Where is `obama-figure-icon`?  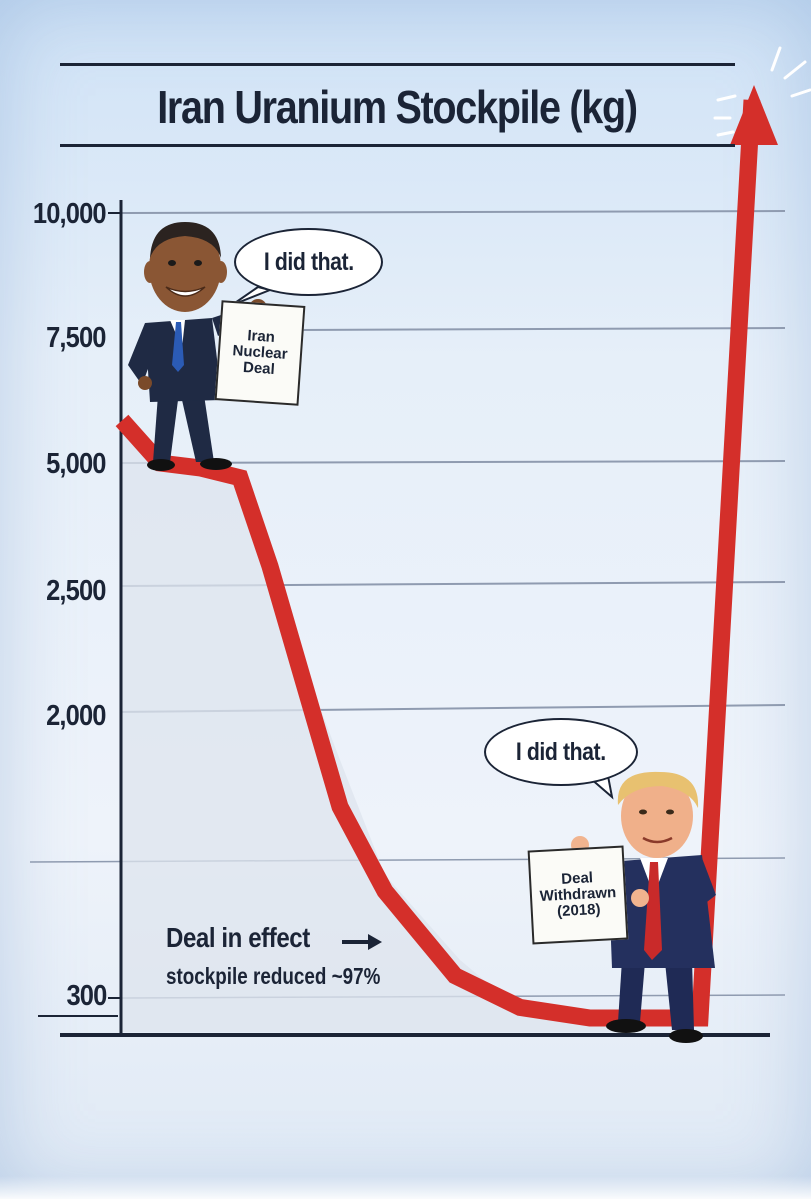
obama-figure-icon is located at coordinates (197, 346).